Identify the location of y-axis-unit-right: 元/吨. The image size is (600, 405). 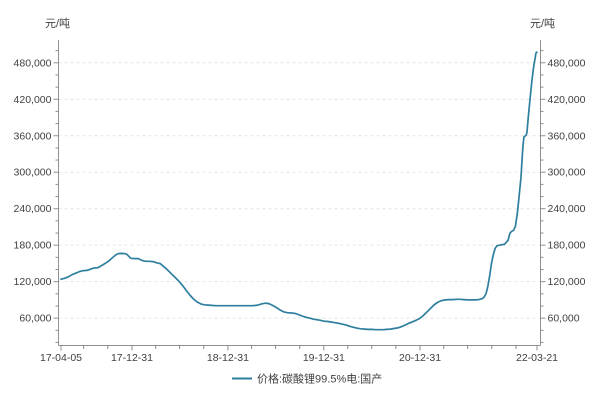
(542, 23).